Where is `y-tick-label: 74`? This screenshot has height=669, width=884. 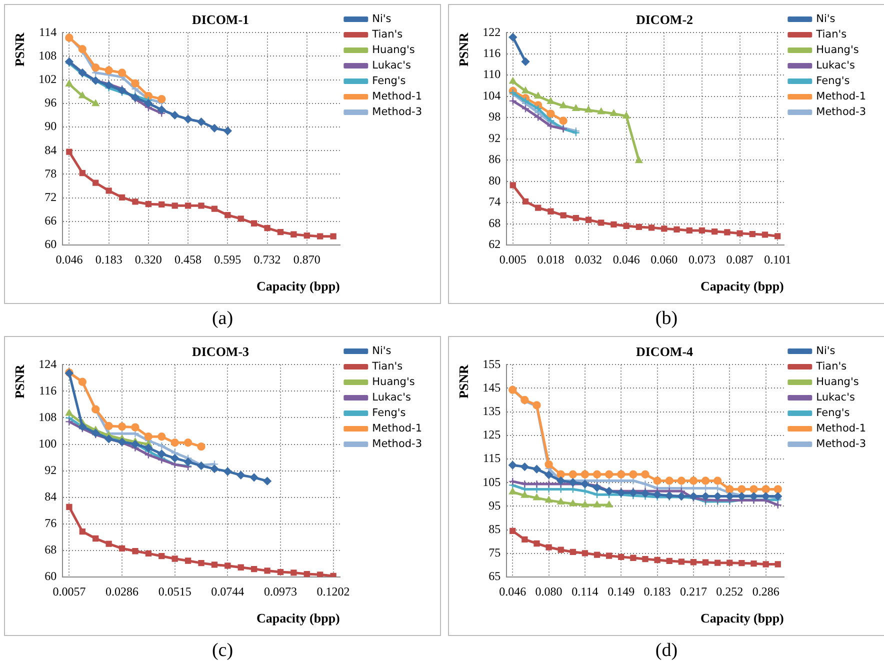 y-tick-label: 74 is located at coordinates (494, 201).